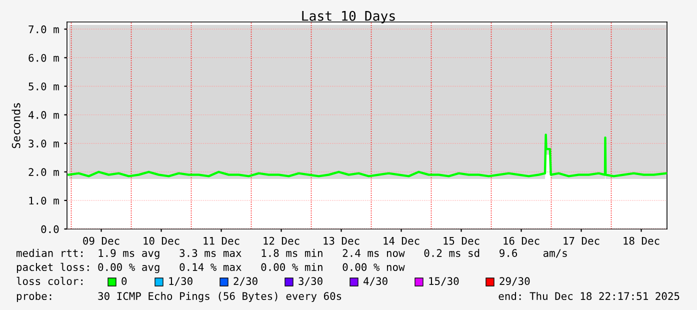 Image resolution: width=697 pixels, height=310 pixels. Describe the element at coordinates (310, 281) in the screenshot. I see `legend-label: 3/30` at that location.